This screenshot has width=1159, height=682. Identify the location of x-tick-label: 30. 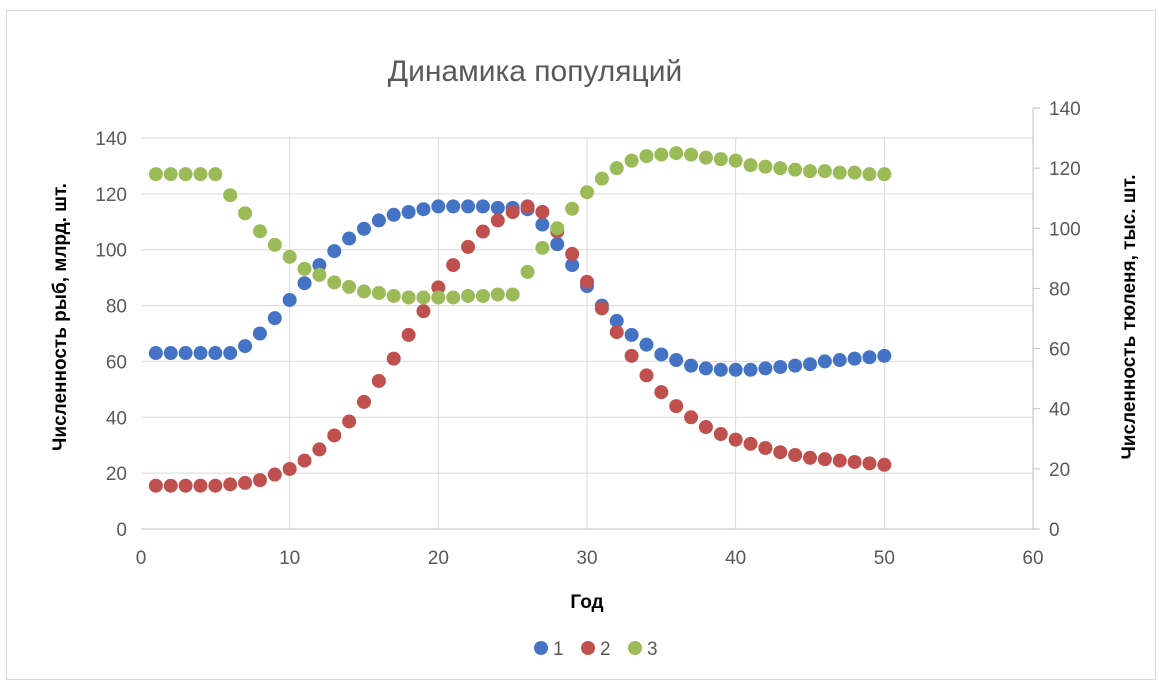
(586, 558).